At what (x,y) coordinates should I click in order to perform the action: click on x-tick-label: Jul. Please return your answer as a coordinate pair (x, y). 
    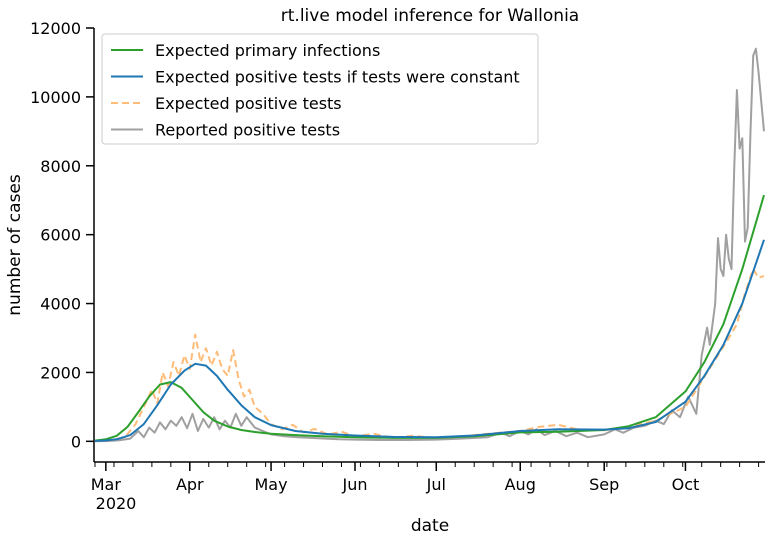
    Looking at the image, I should click on (436, 484).